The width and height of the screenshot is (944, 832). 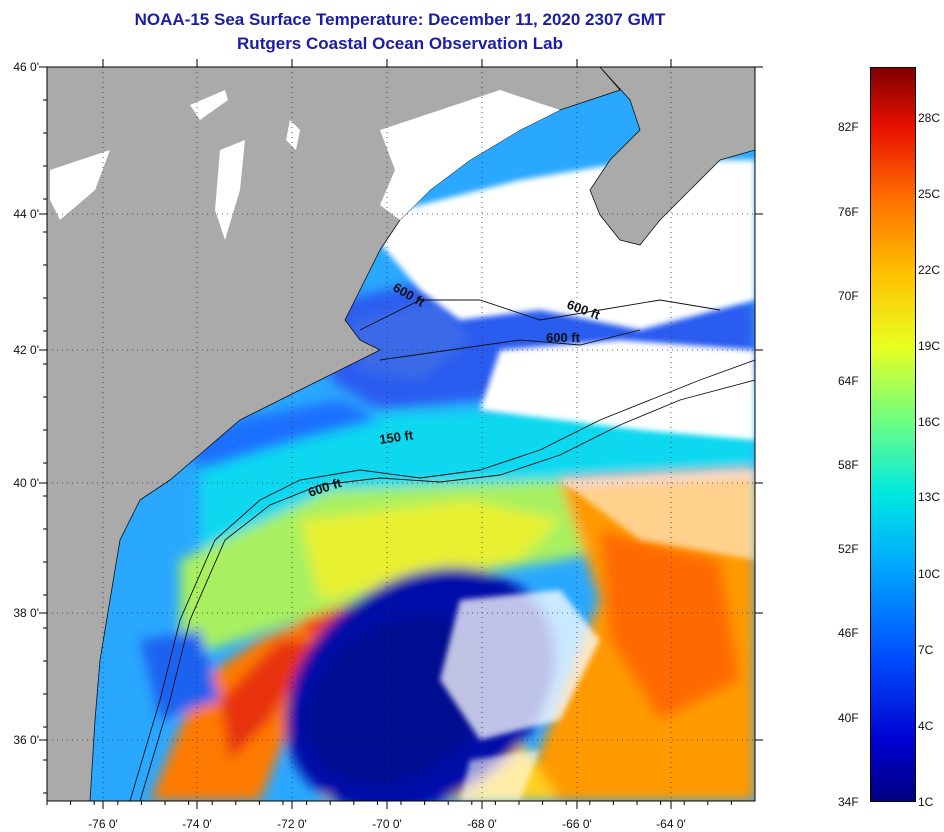 I want to click on y-tick-label: 44 0', so click(x=26, y=214).